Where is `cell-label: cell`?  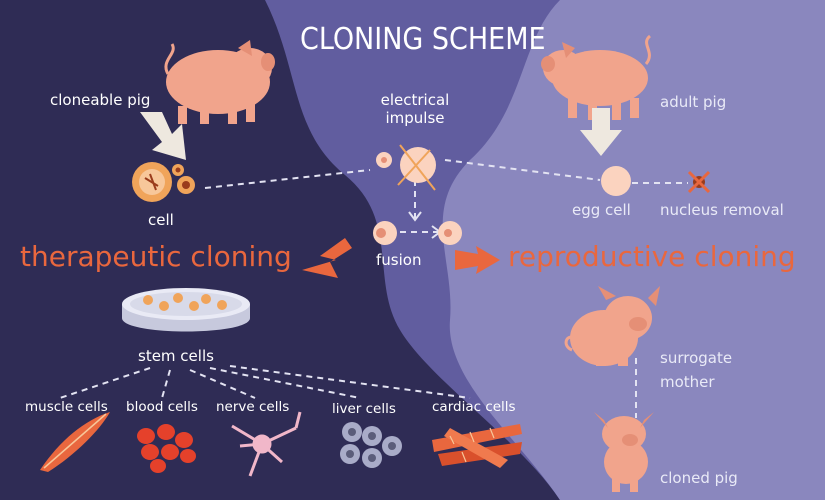 cell-label: cell is located at coordinates (161, 220).